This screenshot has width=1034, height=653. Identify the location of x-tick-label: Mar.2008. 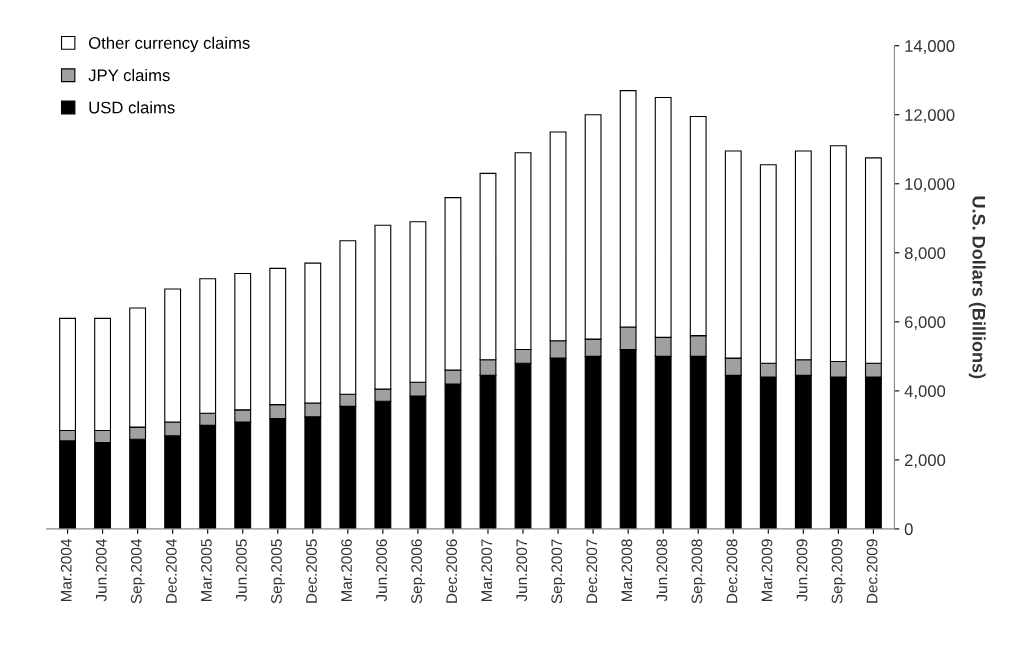
(627, 570).